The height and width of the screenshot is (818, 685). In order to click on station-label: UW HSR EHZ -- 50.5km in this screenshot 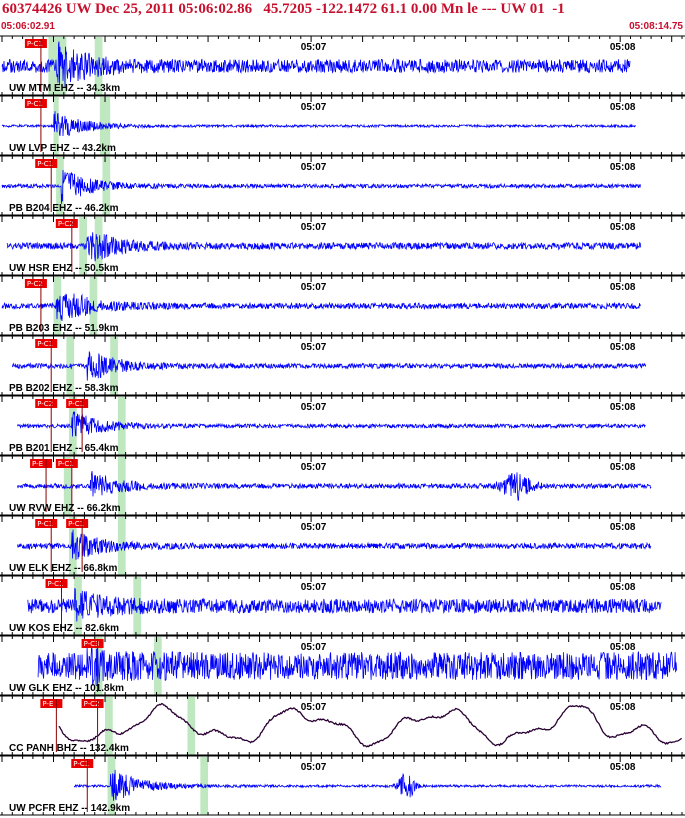, I will do `click(64, 268)`.